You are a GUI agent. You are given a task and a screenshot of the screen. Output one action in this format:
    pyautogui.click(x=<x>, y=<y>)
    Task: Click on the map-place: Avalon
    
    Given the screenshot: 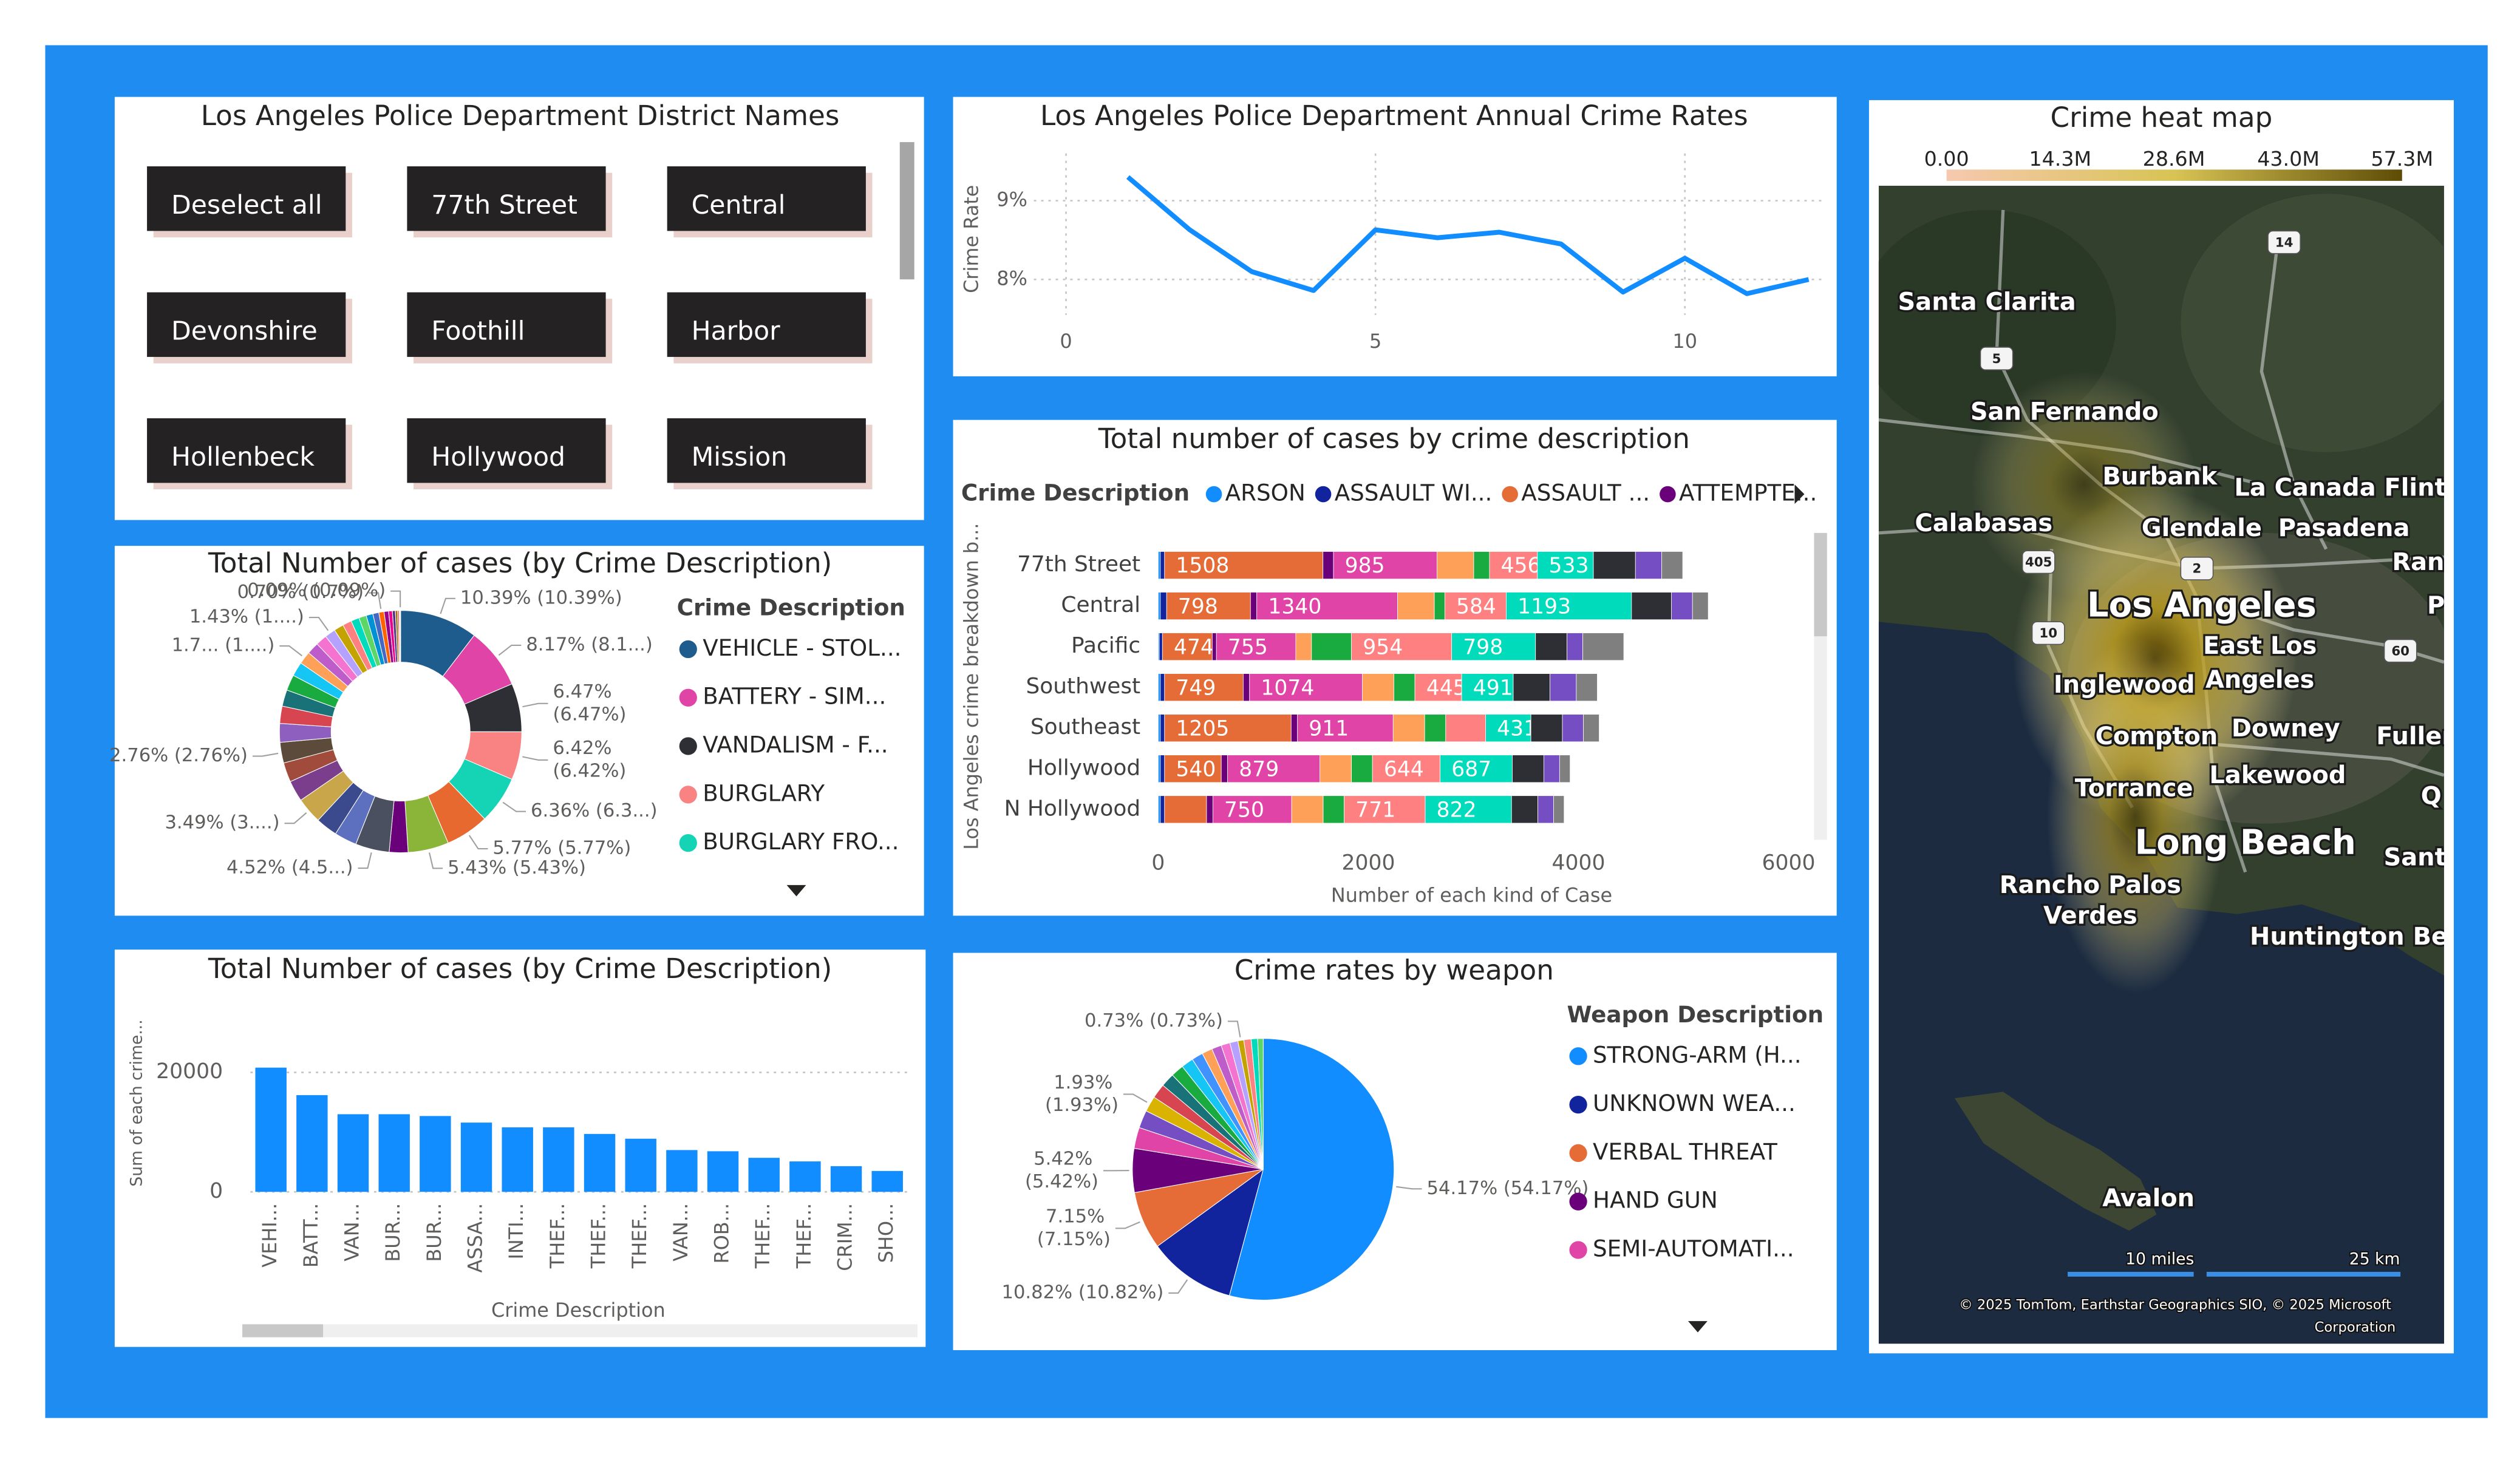 What is the action you would take?
    pyautogui.click(x=2148, y=1198)
    